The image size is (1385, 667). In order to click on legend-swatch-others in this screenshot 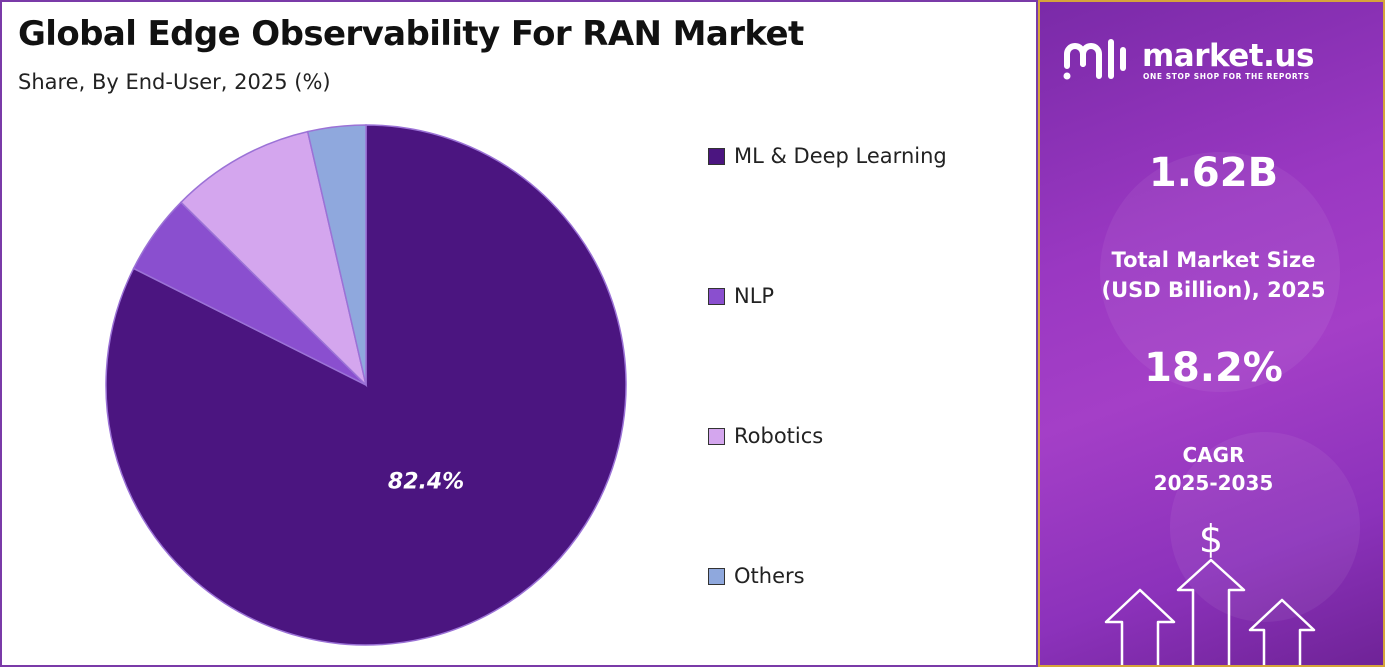, I will do `click(716, 576)`.